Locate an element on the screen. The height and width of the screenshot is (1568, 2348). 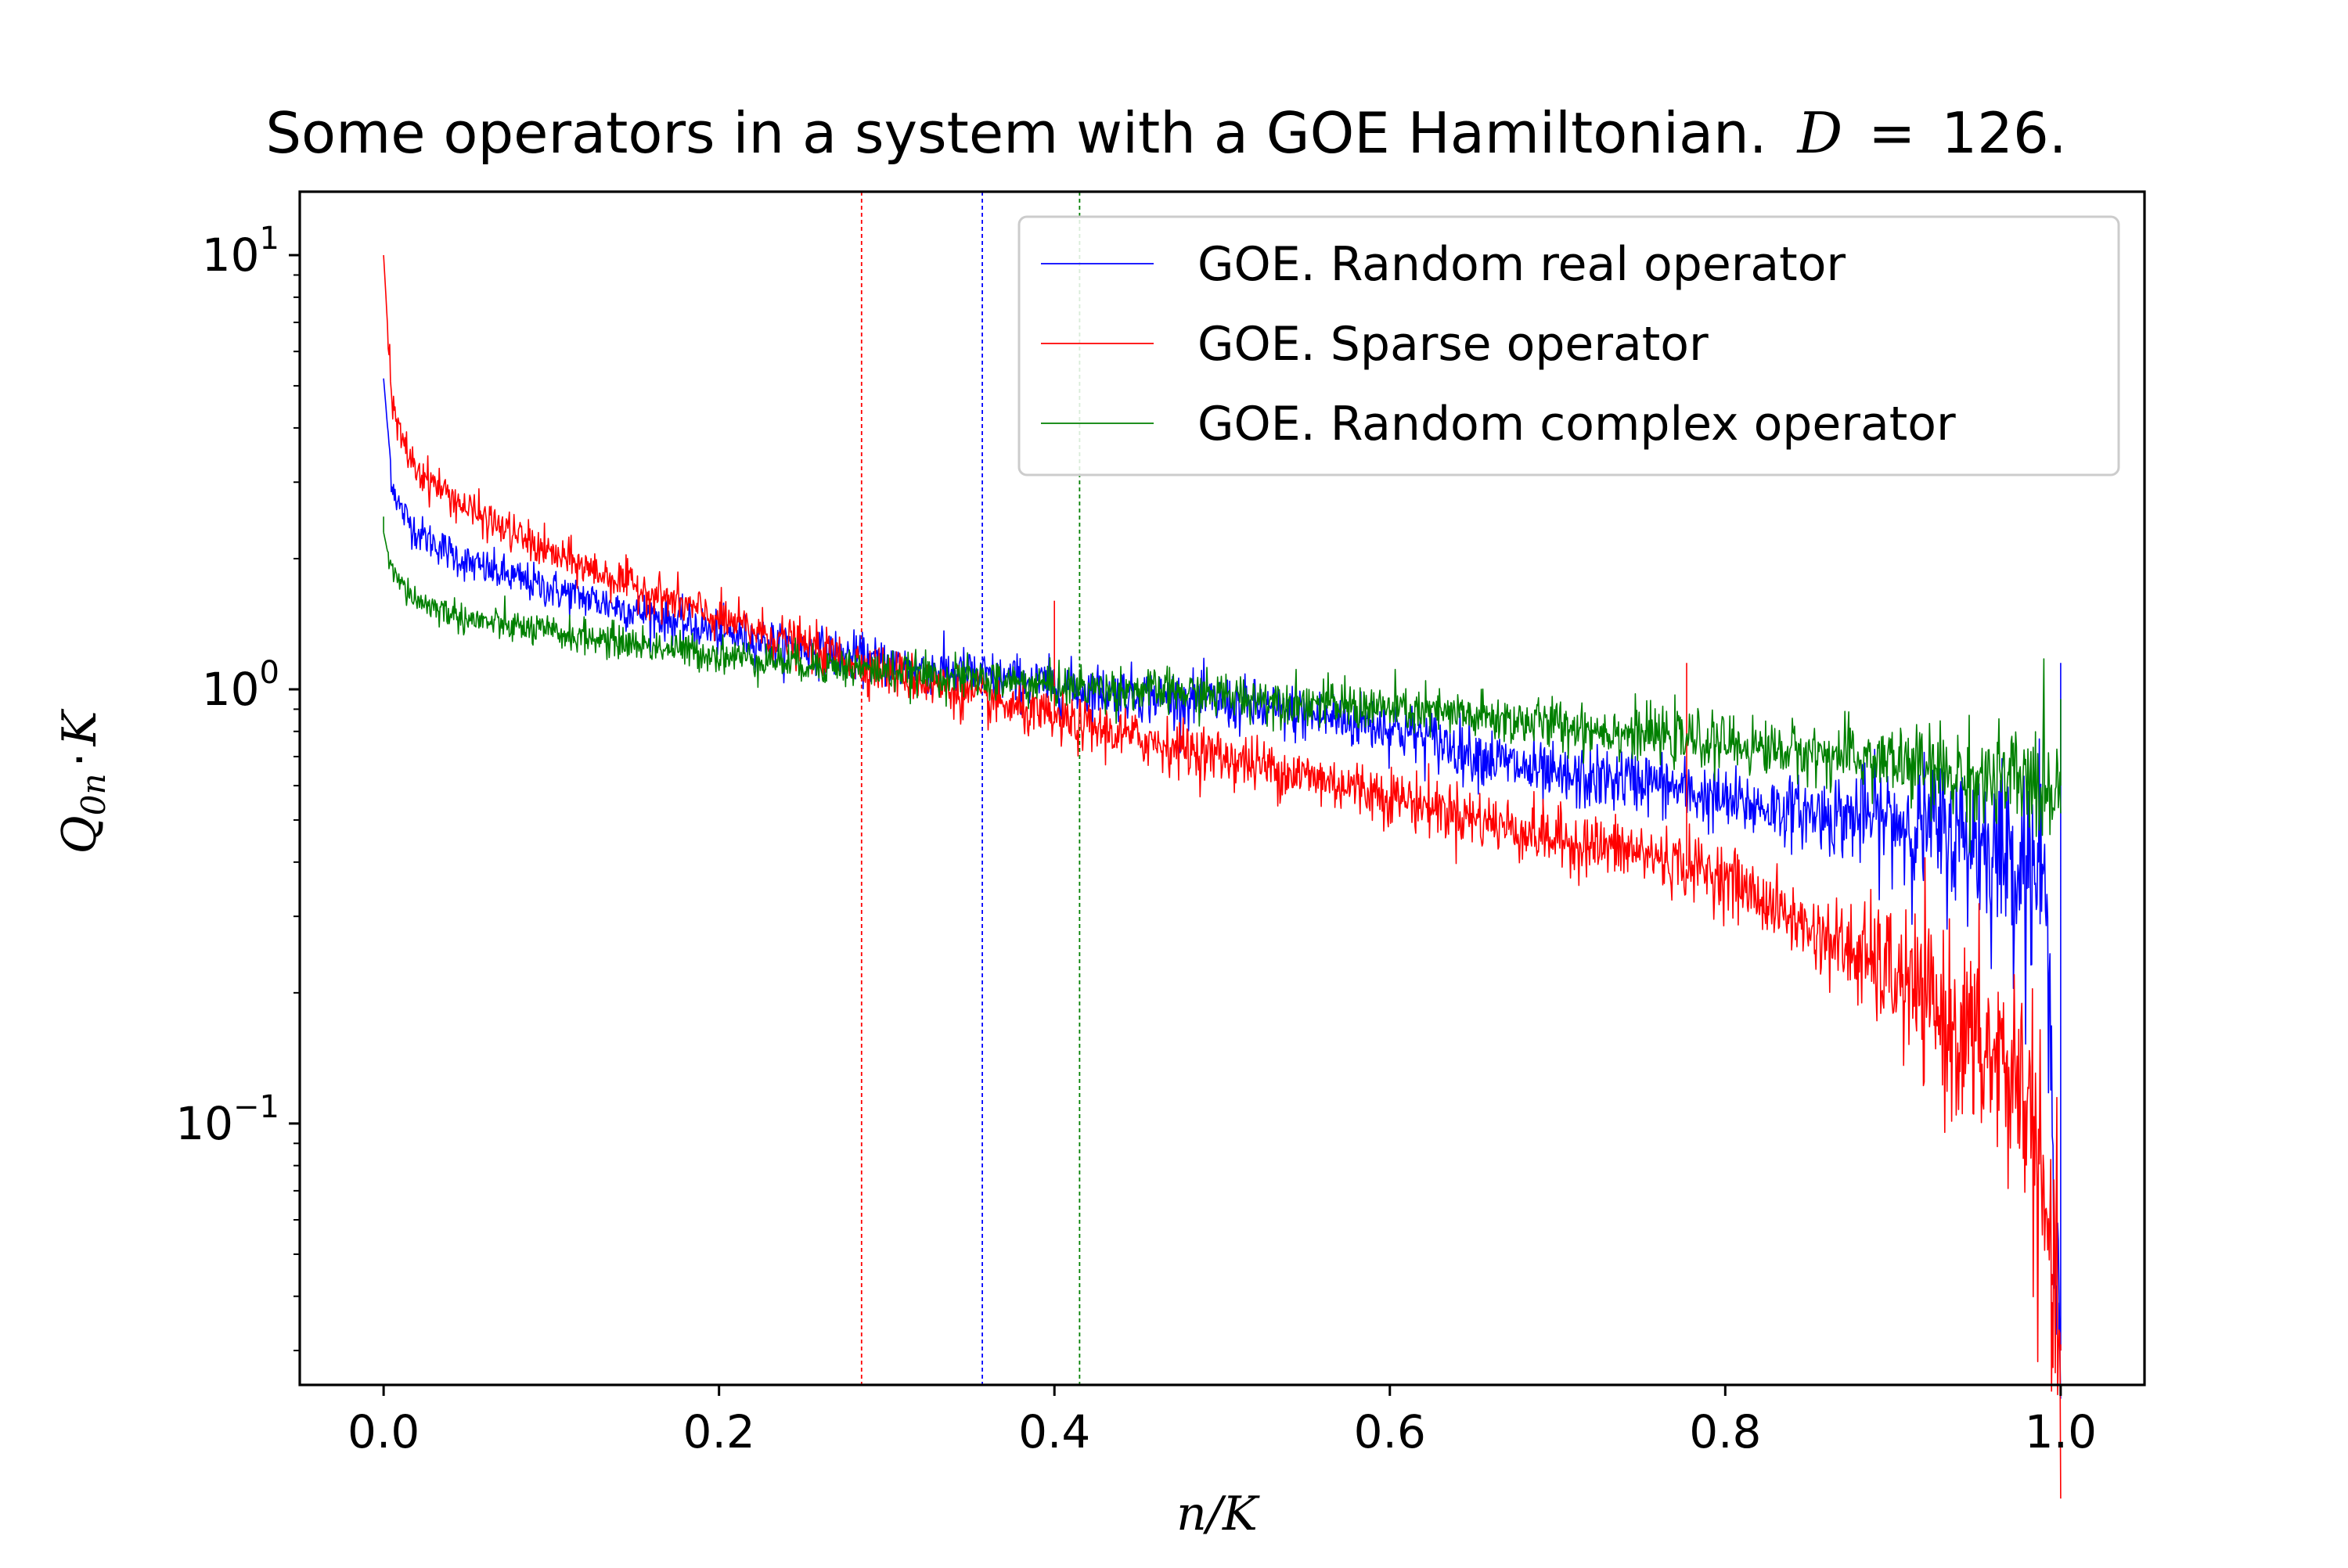
legend-box is located at coordinates (1568, 346).